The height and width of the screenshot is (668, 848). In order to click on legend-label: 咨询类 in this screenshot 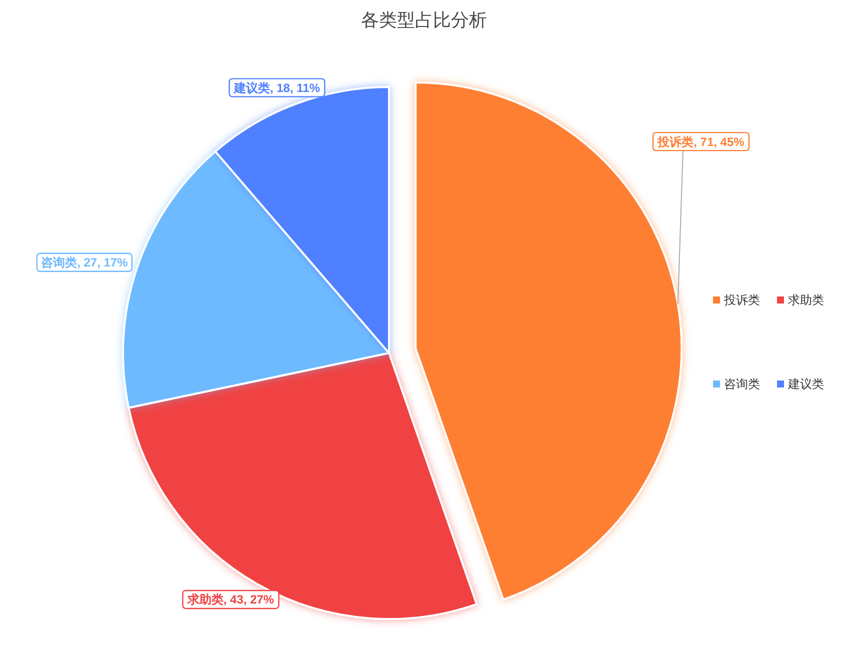, I will do `click(742, 384)`.